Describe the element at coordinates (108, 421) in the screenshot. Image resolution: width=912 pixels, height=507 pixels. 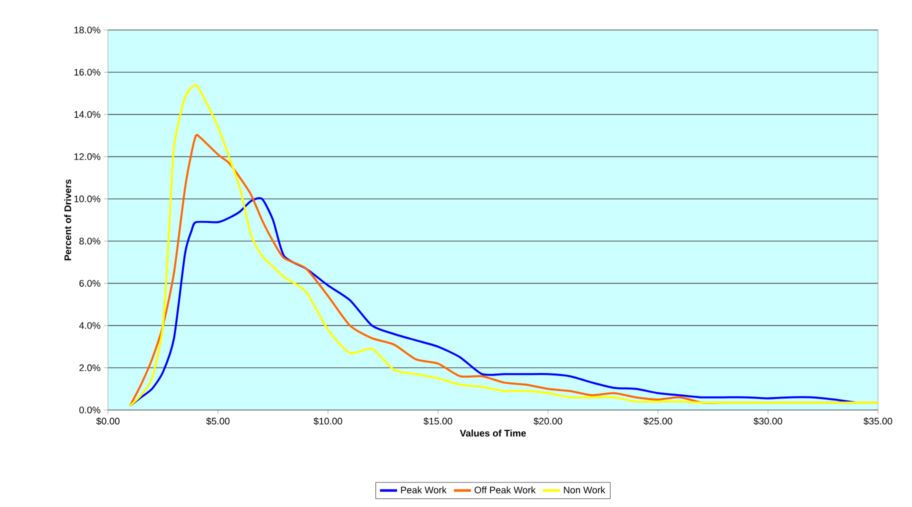
I see `x-tick-label: $0.00` at that location.